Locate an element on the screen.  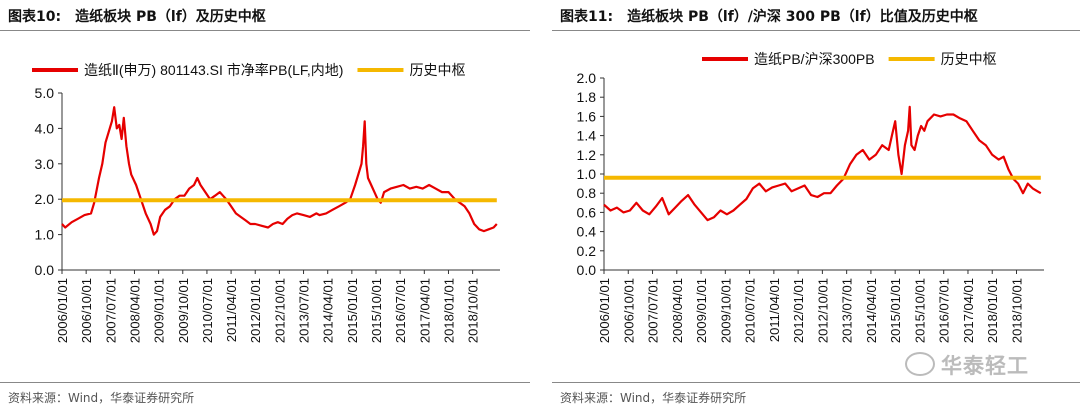
chart-title: 图表11: 造纸板块 PB（lf）/沪深 300 PB（lf）比值及历史中枢 is located at coordinates (769, 16).